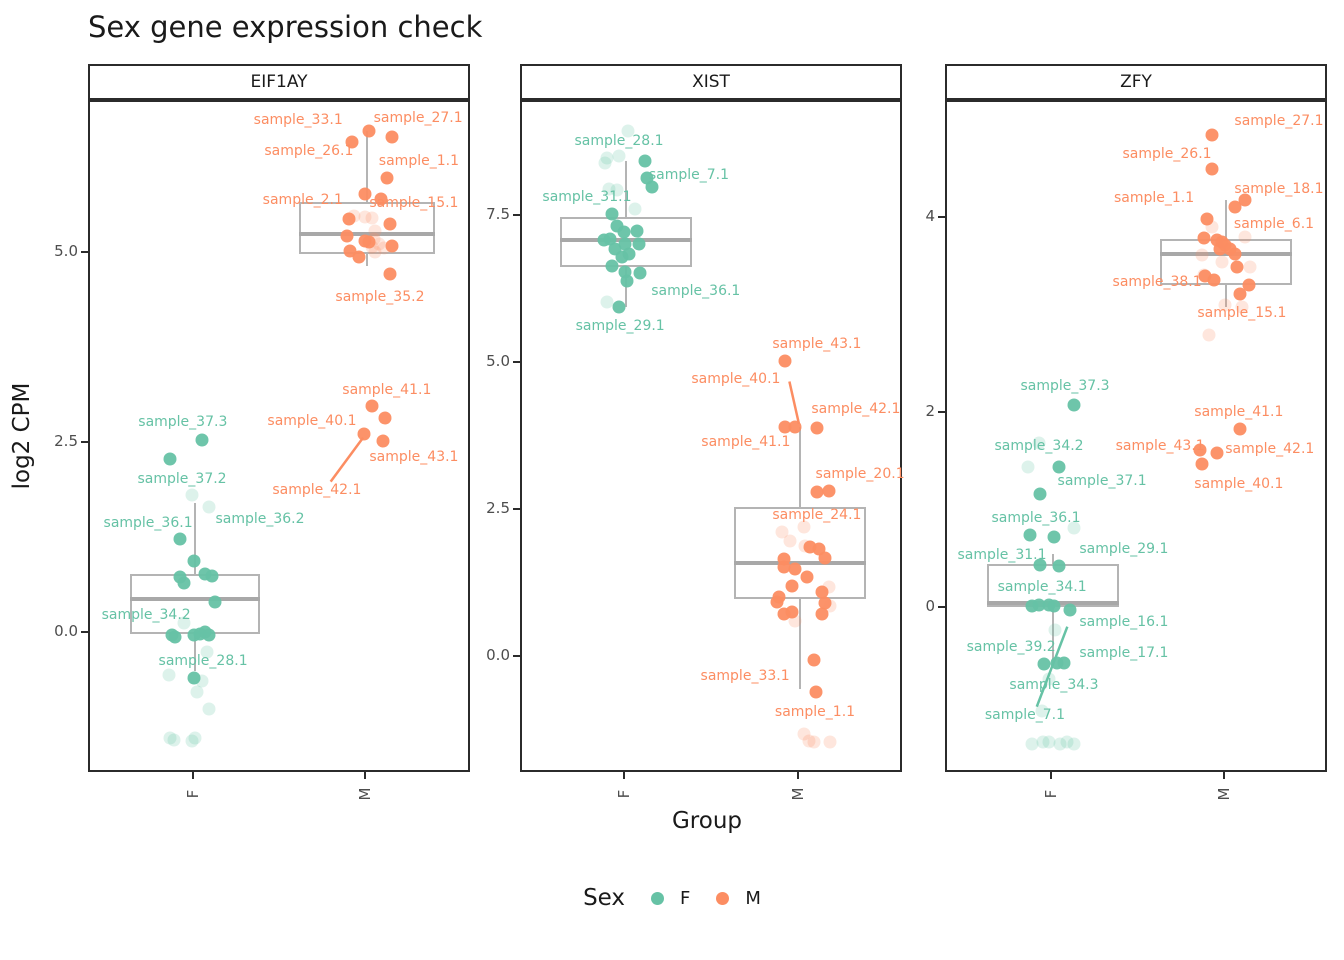 Image resolution: width=1344 pixels, height=960 pixels. What do you see at coordinates (1025, 715) in the screenshot?
I see `repel-label: sample_7.1` at bounding box center [1025, 715].